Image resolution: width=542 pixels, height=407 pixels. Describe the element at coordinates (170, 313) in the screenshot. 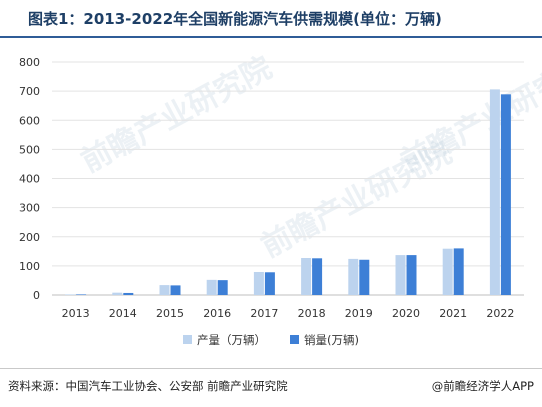

I see `x-tick-label: 2015` at that location.